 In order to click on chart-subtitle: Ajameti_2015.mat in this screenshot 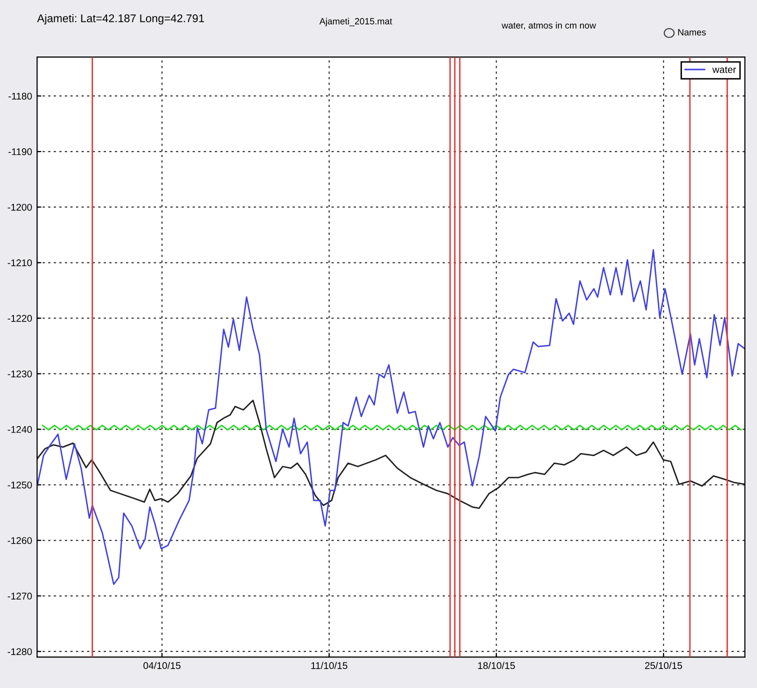, I will do `click(355, 22)`.